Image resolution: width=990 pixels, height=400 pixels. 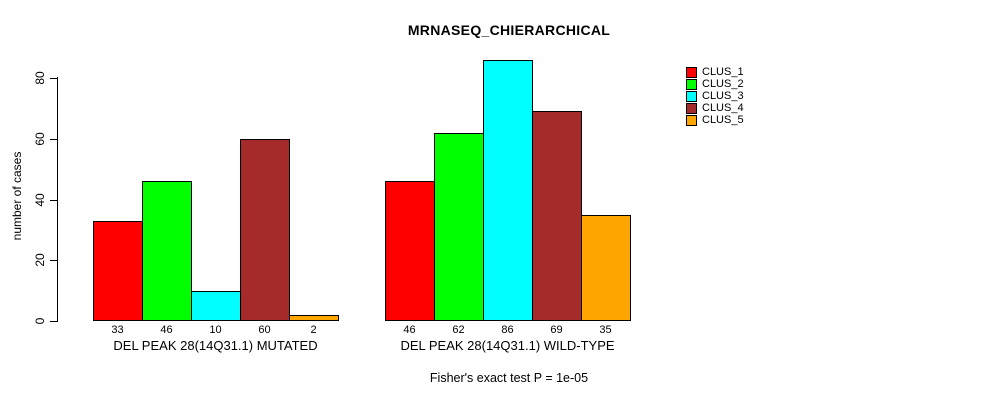 What do you see at coordinates (723, 96) in the screenshot?
I see `legend-label: CLUS_3` at bounding box center [723, 96].